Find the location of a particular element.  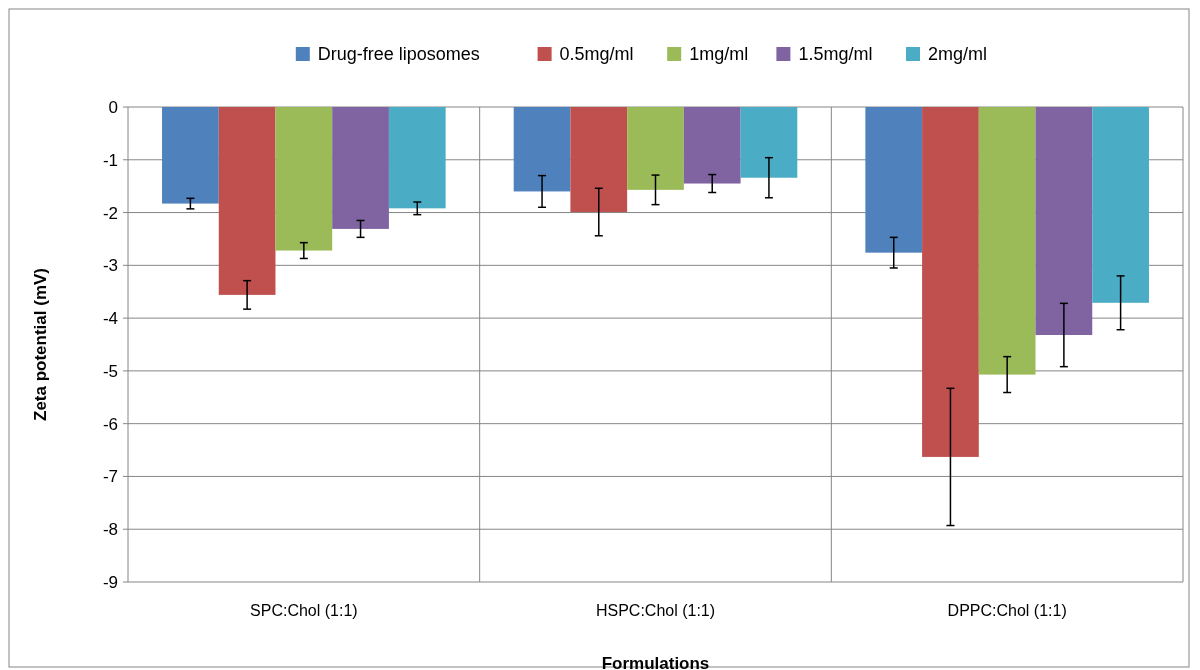

y-tick-label: -8 is located at coordinates (110, 530).